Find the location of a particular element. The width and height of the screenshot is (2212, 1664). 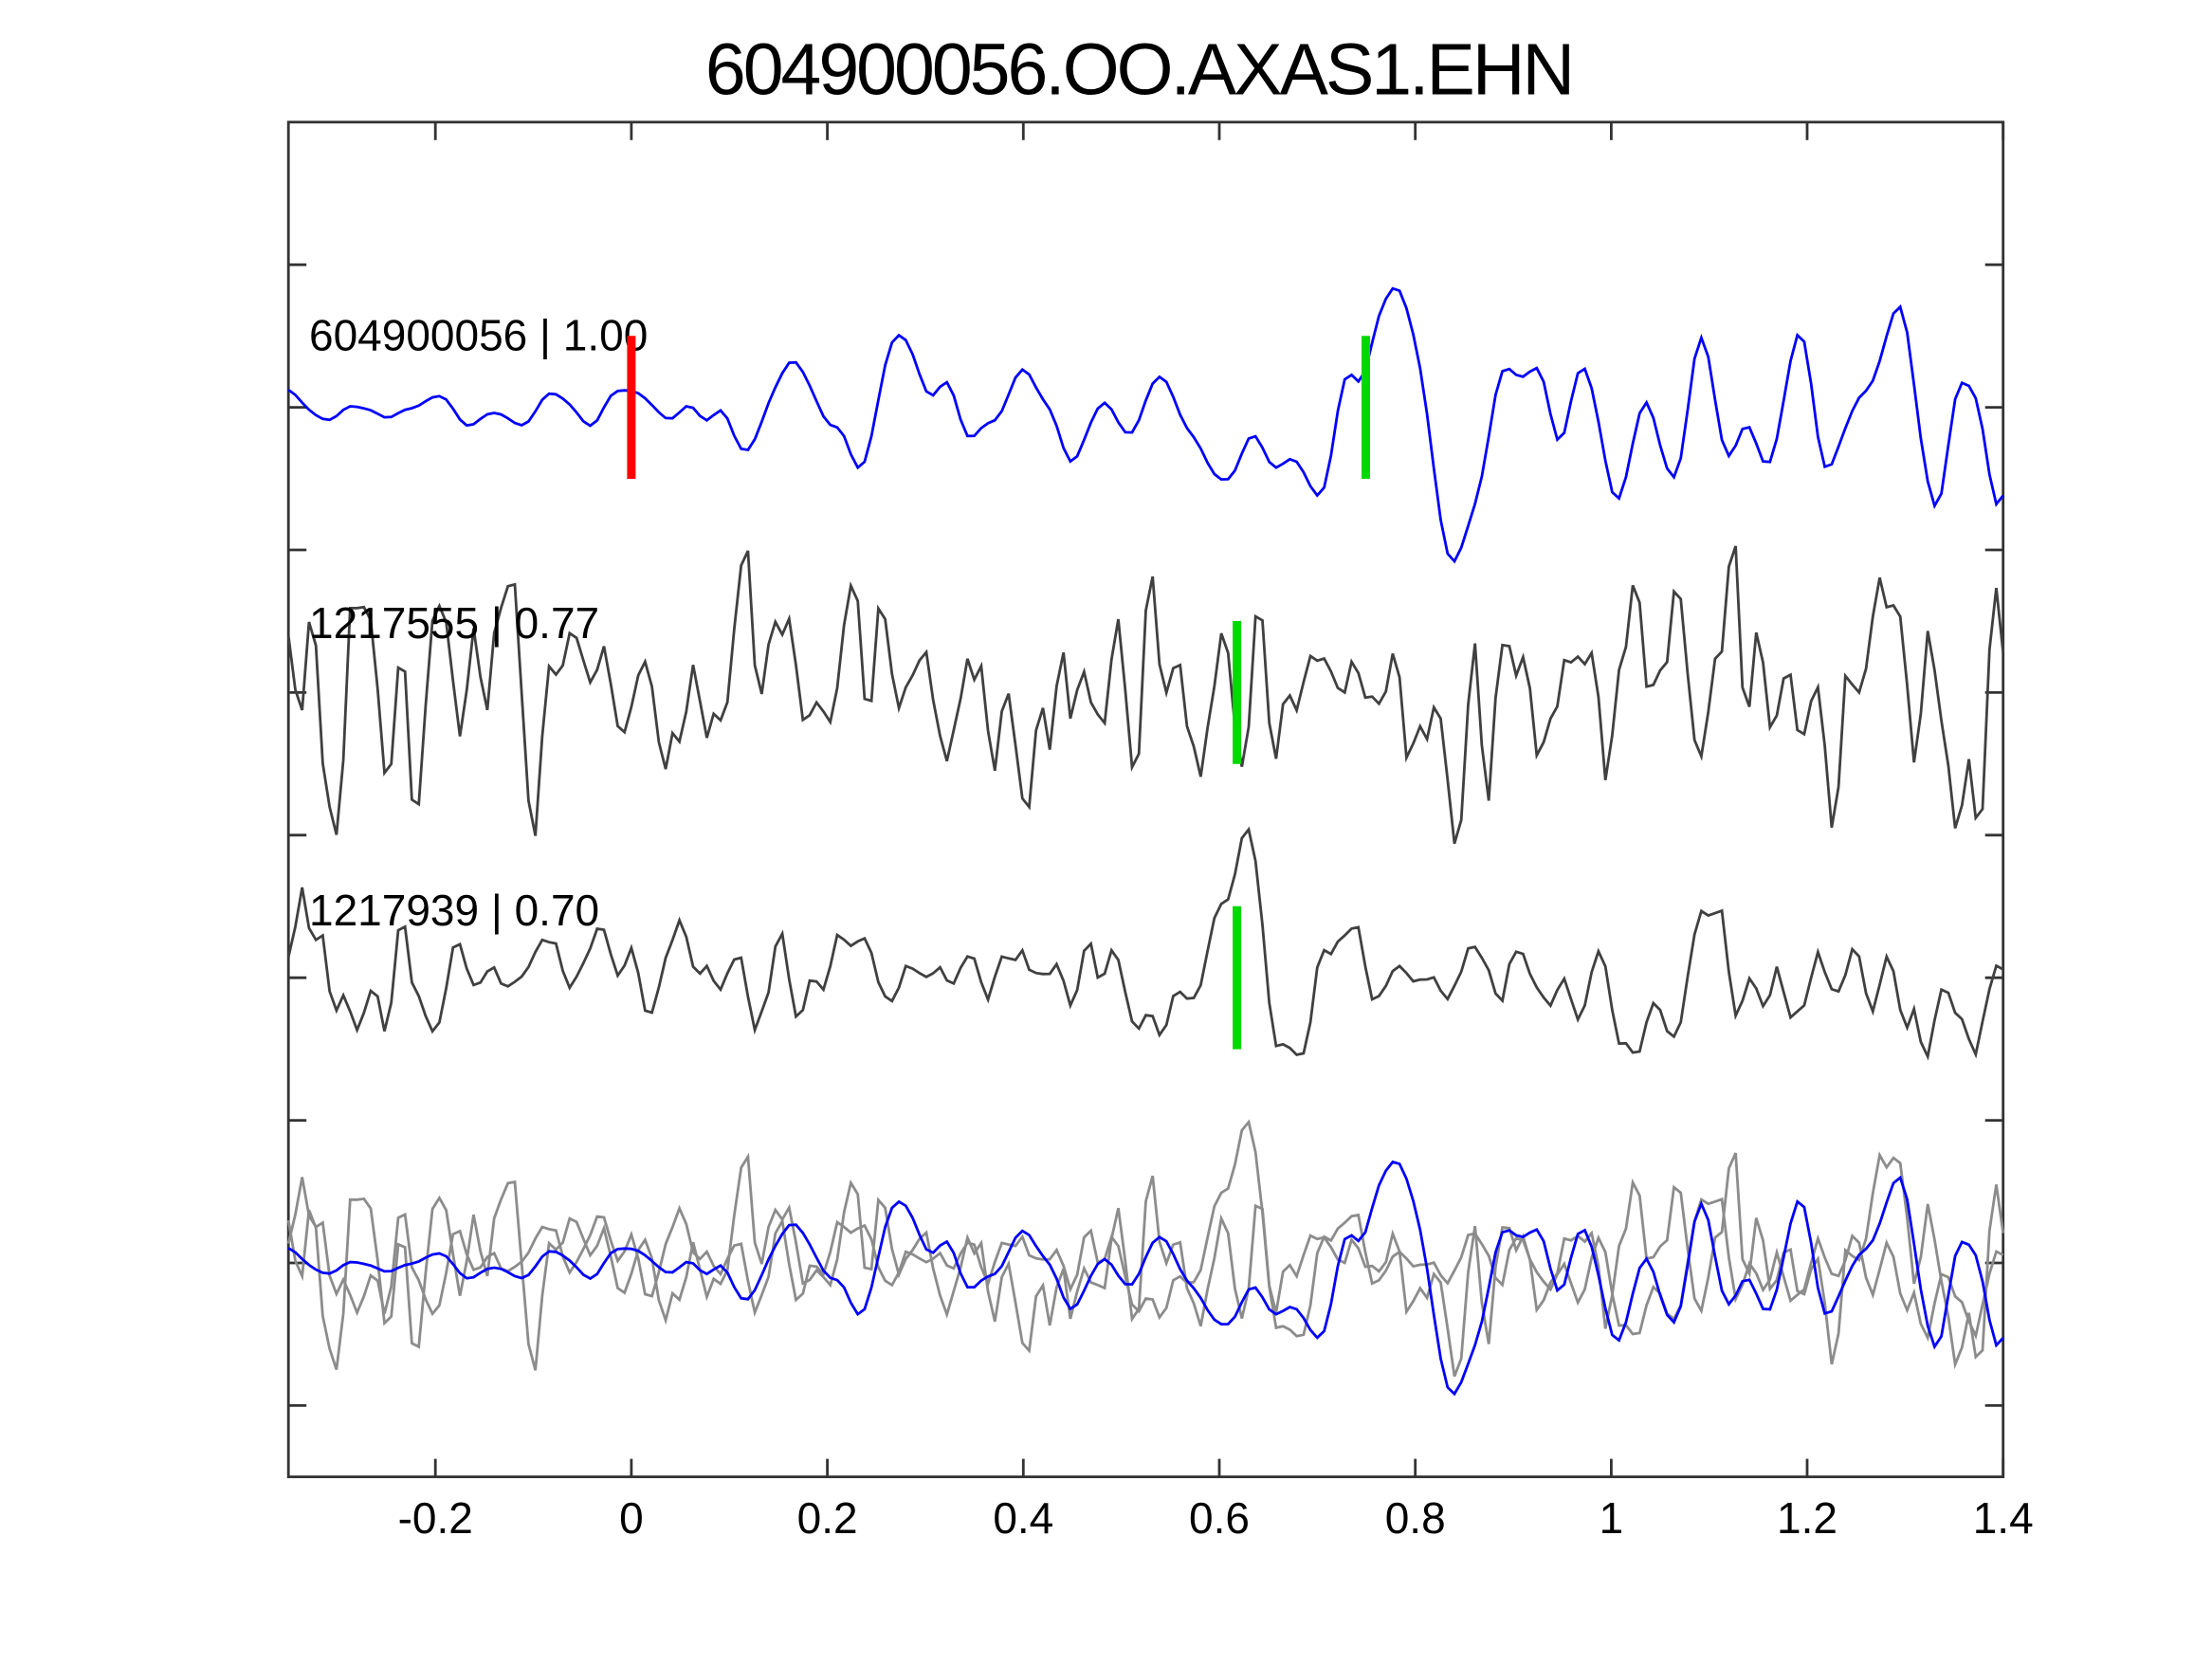

svg-text: 1.4 is located at coordinates (2003, 1518).